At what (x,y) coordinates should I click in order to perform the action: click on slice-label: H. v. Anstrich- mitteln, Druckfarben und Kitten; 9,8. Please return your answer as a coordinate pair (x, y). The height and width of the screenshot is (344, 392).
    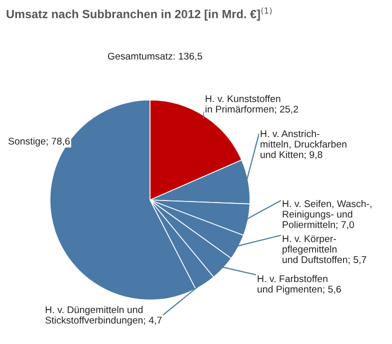
    Looking at the image, I should click on (303, 145).